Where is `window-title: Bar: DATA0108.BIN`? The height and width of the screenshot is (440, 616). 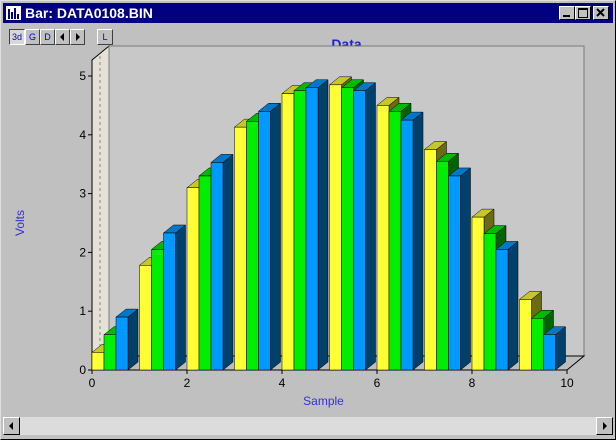
window-title: Bar: DATA0108.BIN is located at coordinates (89, 13).